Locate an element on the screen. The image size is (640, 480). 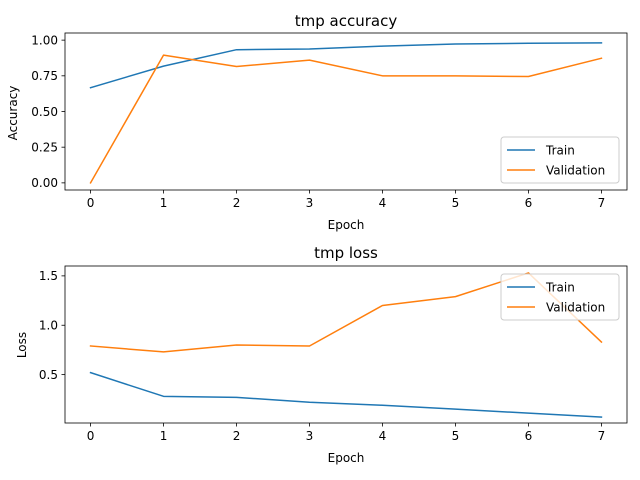
loss-x-tick-label: 5 is located at coordinates (456, 436).